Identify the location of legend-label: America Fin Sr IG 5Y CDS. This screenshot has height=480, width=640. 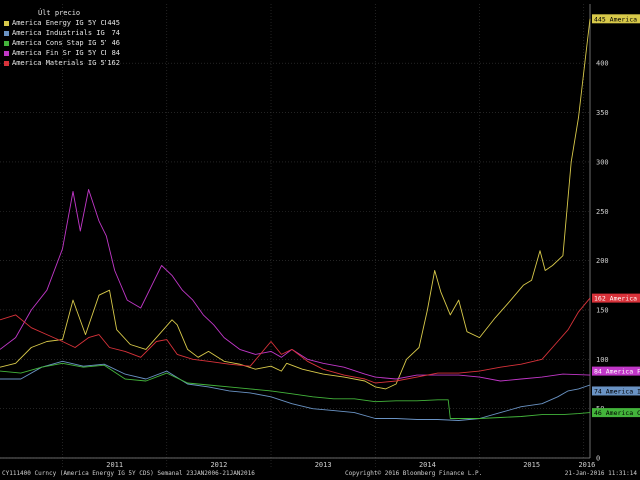
(59, 53).